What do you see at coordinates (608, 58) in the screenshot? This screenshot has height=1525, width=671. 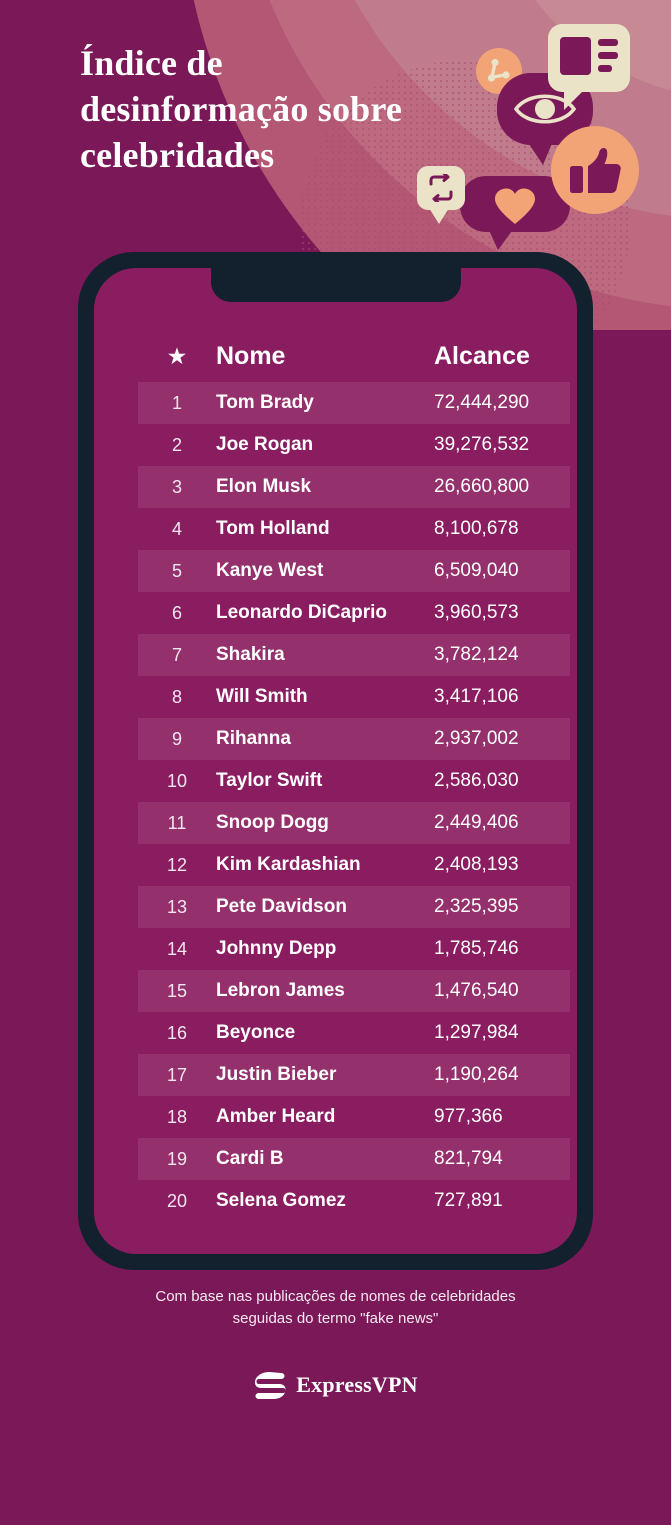 I see `post-text-lines` at bounding box center [608, 58].